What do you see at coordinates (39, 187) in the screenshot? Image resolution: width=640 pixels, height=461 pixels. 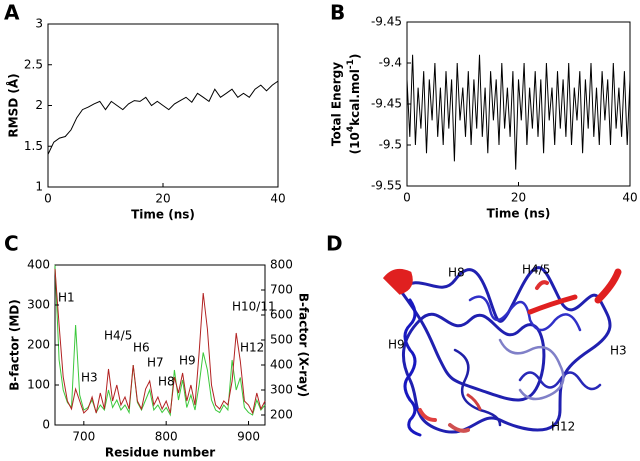 I see `y-tick-label: 1` at bounding box center [39, 187].